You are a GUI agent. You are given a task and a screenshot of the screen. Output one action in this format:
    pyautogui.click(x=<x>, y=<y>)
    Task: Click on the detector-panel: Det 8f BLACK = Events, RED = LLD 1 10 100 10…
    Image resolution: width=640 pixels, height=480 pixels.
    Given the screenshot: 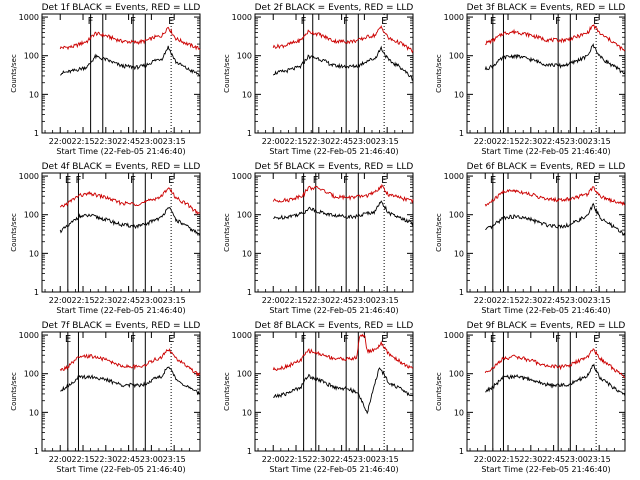 What is the action you would take?
    pyautogui.click(x=318, y=397)
    